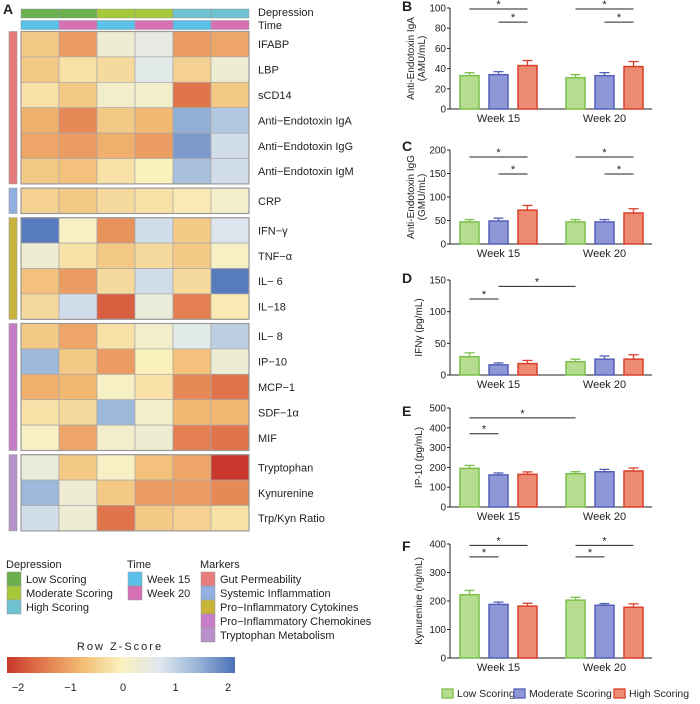 The width and height of the screenshot is (700, 704). Describe the element at coordinates (289, 608) in the screenshot. I see `markers-legend-label: Pro−Inflammatory Cytokines` at that location.